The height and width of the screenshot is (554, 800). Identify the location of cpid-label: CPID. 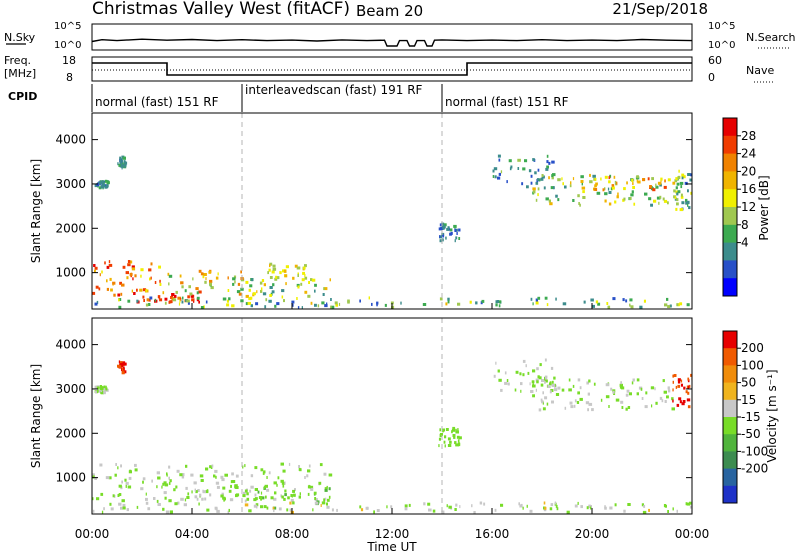
(22, 96).